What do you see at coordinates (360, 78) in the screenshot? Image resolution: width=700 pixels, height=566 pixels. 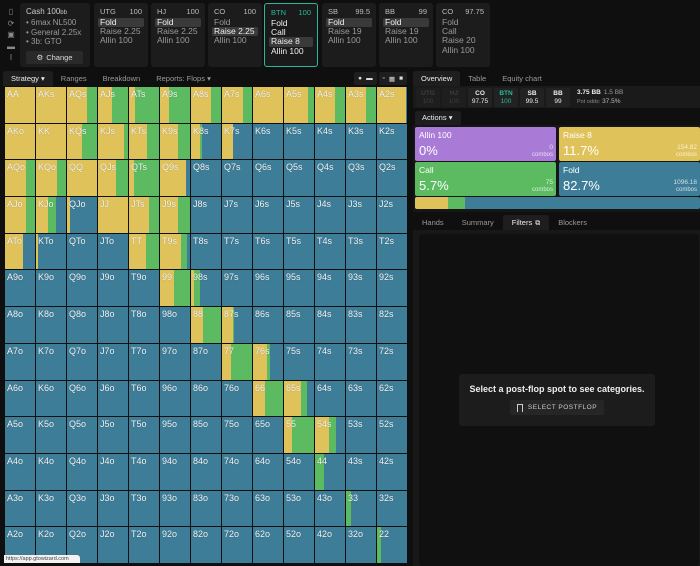 I see `globe-icon: ●` at bounding box center [360, 78].